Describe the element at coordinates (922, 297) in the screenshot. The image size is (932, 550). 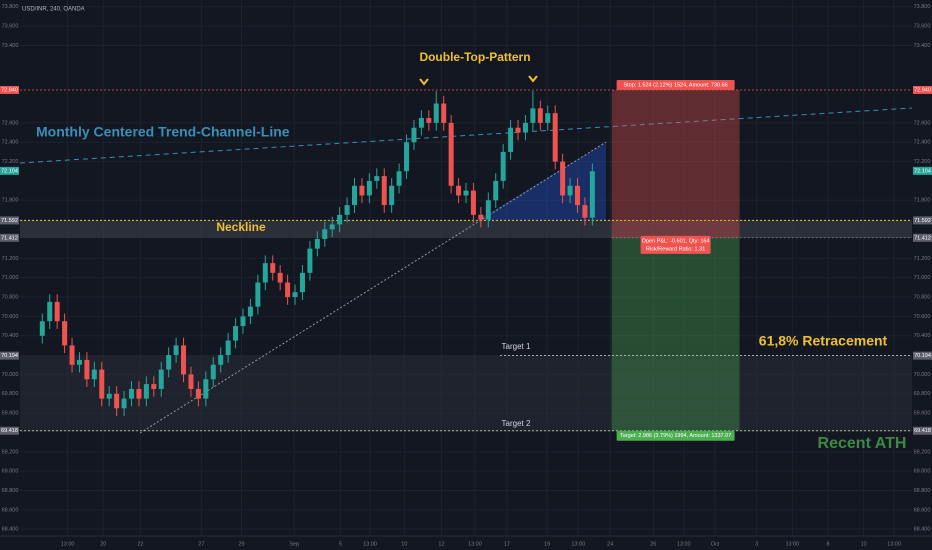
I see `y-tick-label: 70.800` at that location.